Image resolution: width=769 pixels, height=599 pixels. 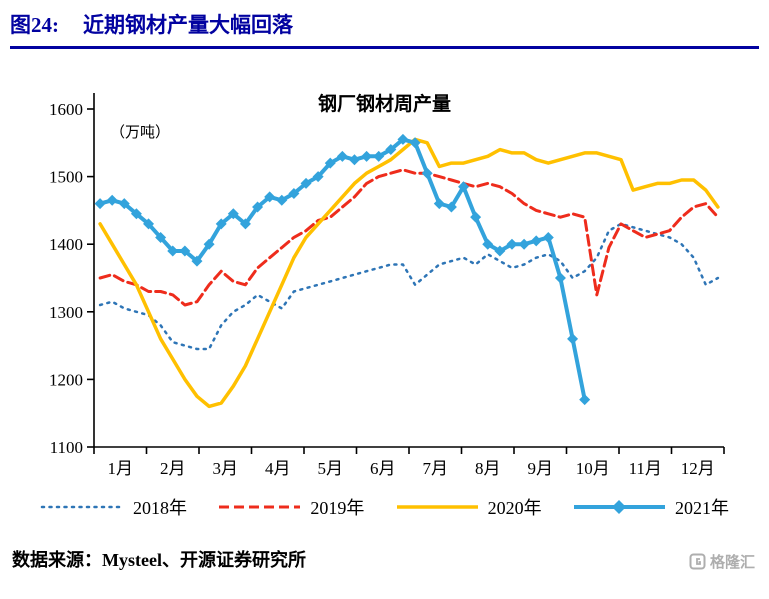 What do you see at coordinates (82, 507) in the screenshot?
I see `legend-line-dotted-icon` at bounding box center [82, 507].